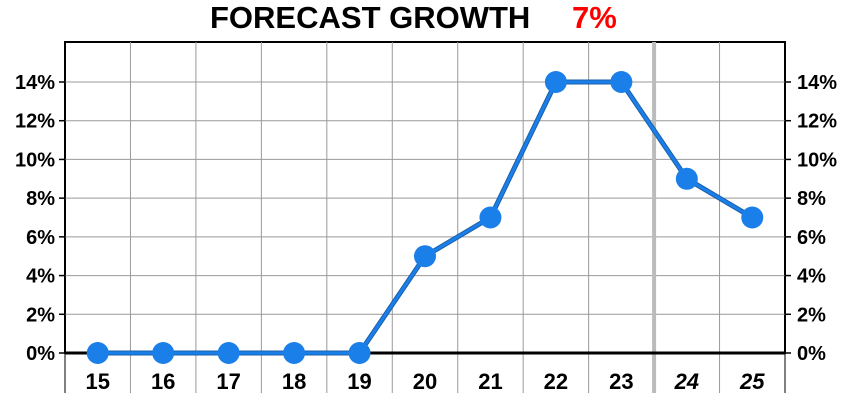 Image resolution: width=848 pixels, height=404 pixels. I want to click on y-tick-label-right: 2%, so click(811, 315).